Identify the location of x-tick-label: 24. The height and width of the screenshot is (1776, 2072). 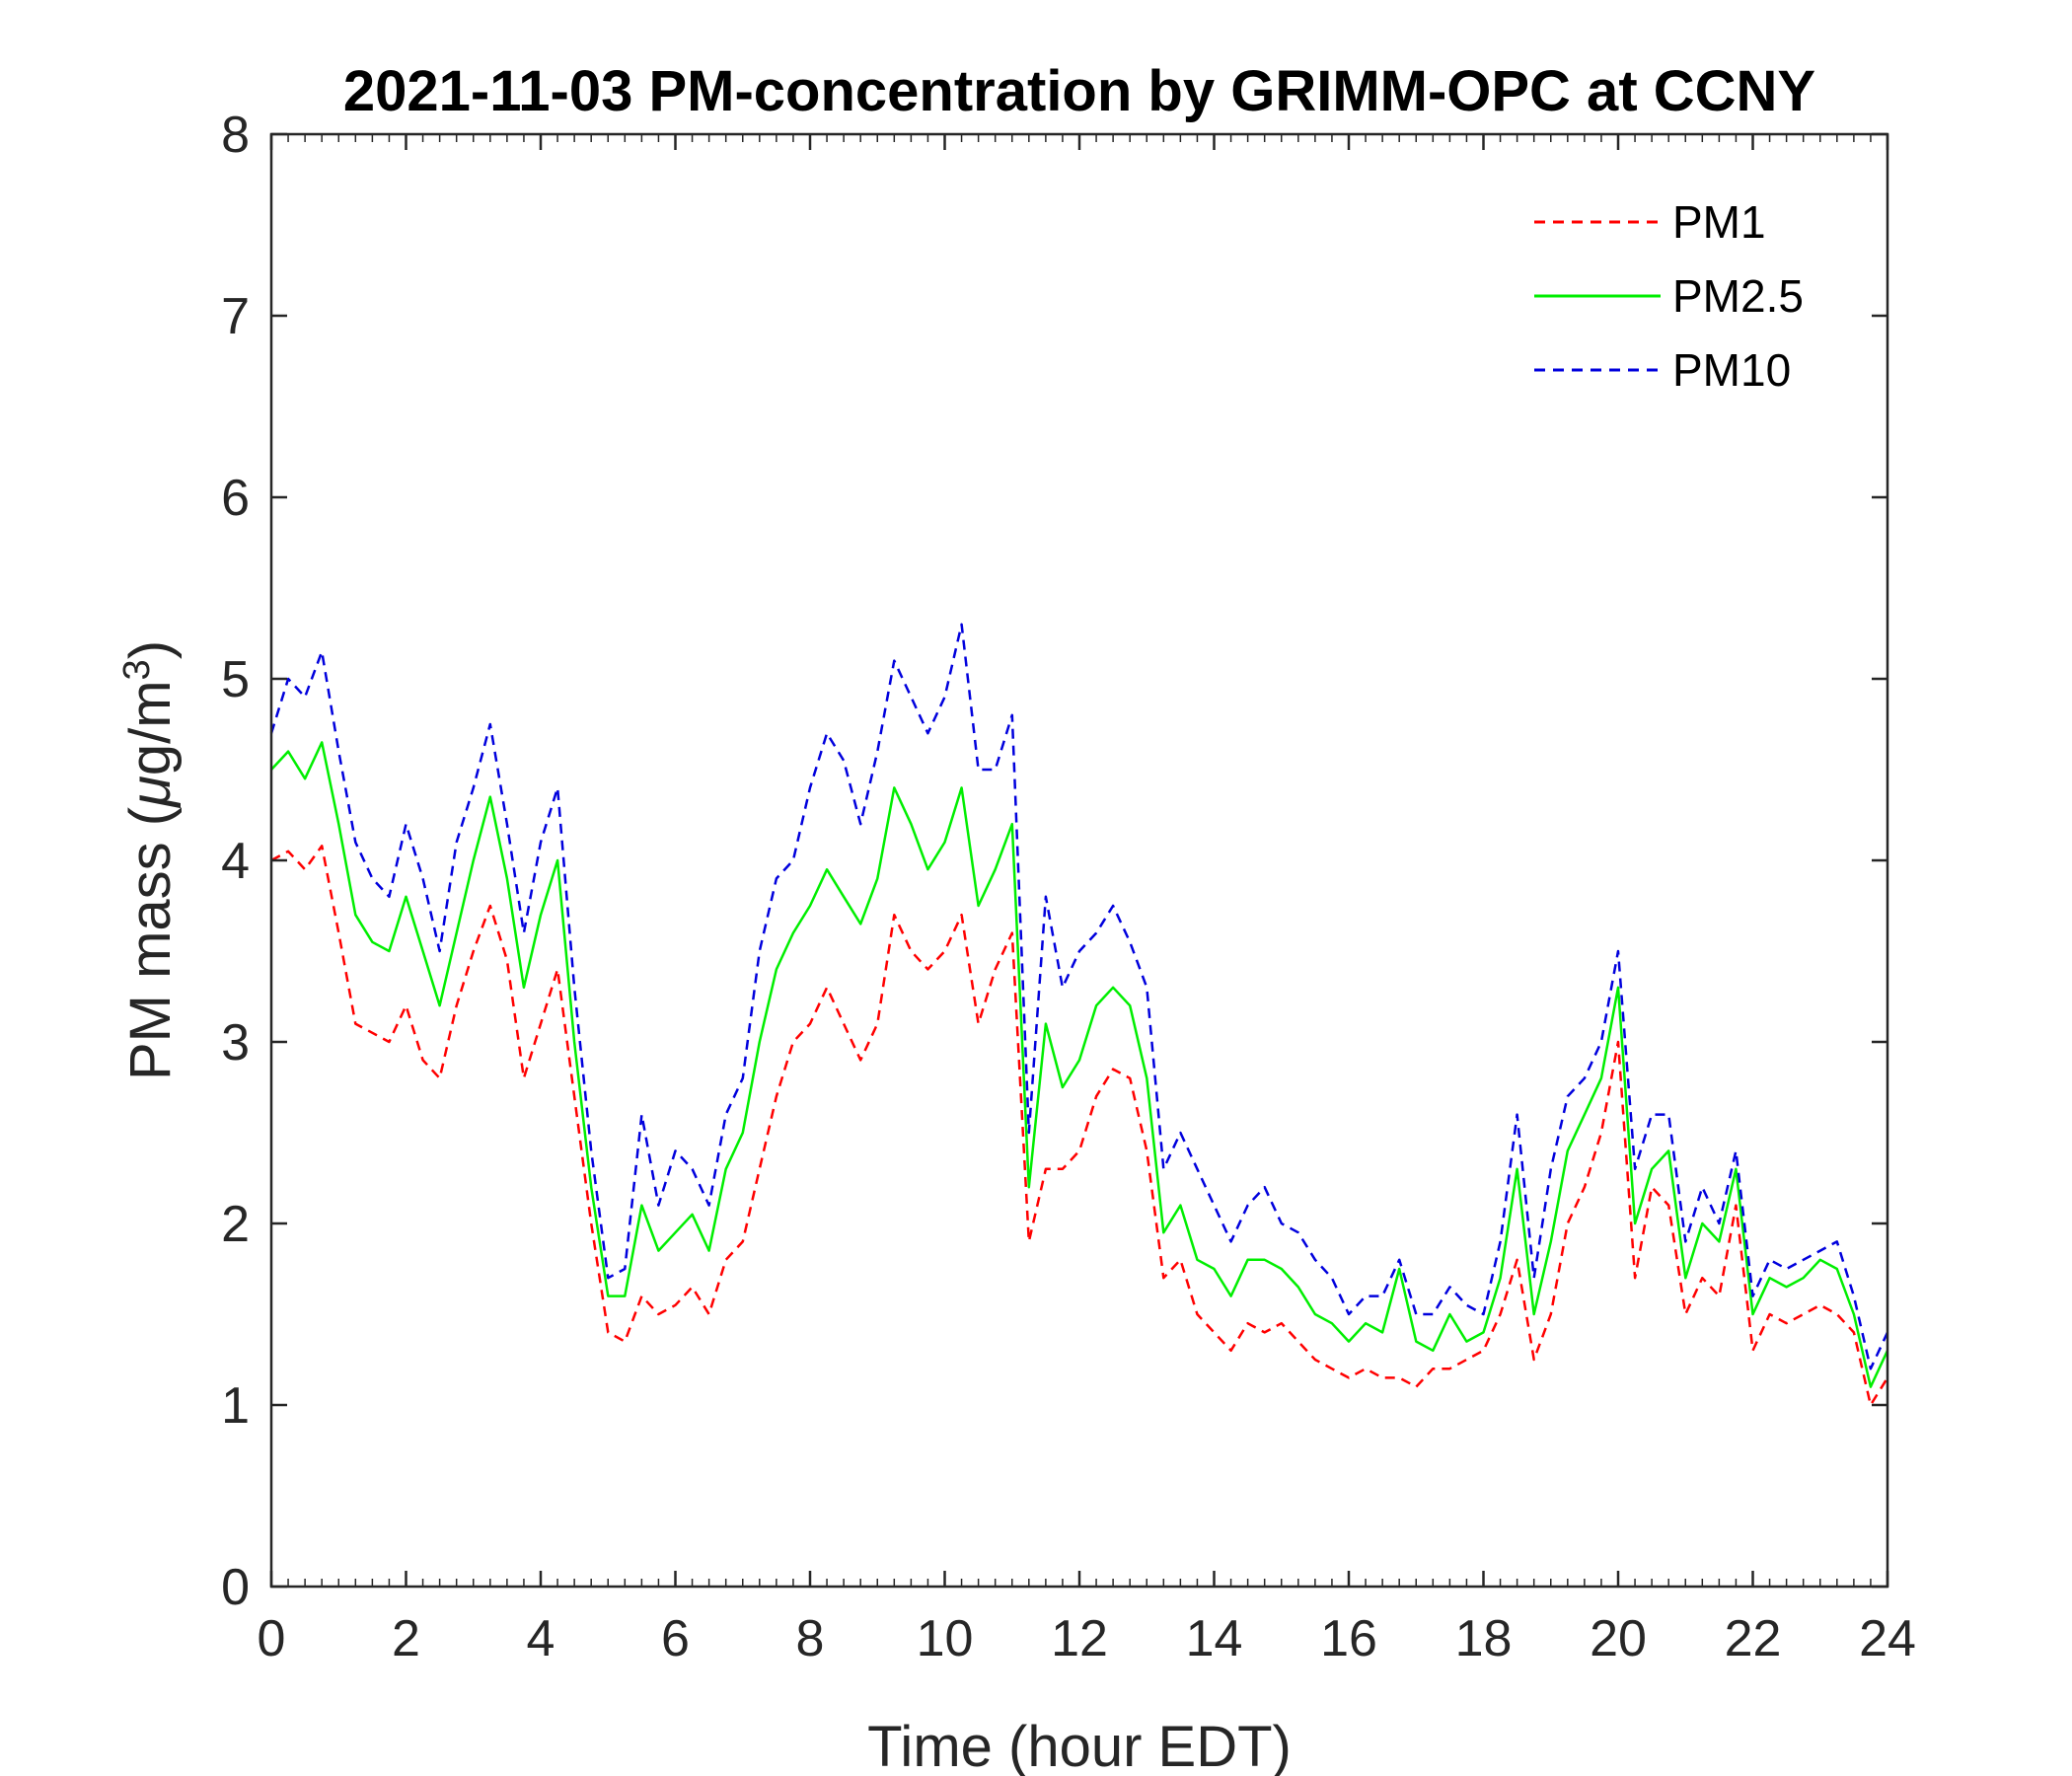
(1888, 1639).